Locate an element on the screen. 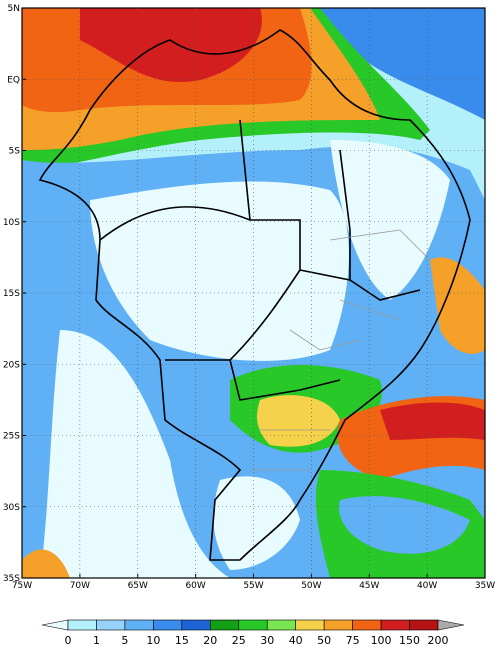 This screenshot has height=651, width=500. lon-label: 70W is located at coordinates (80, 586).